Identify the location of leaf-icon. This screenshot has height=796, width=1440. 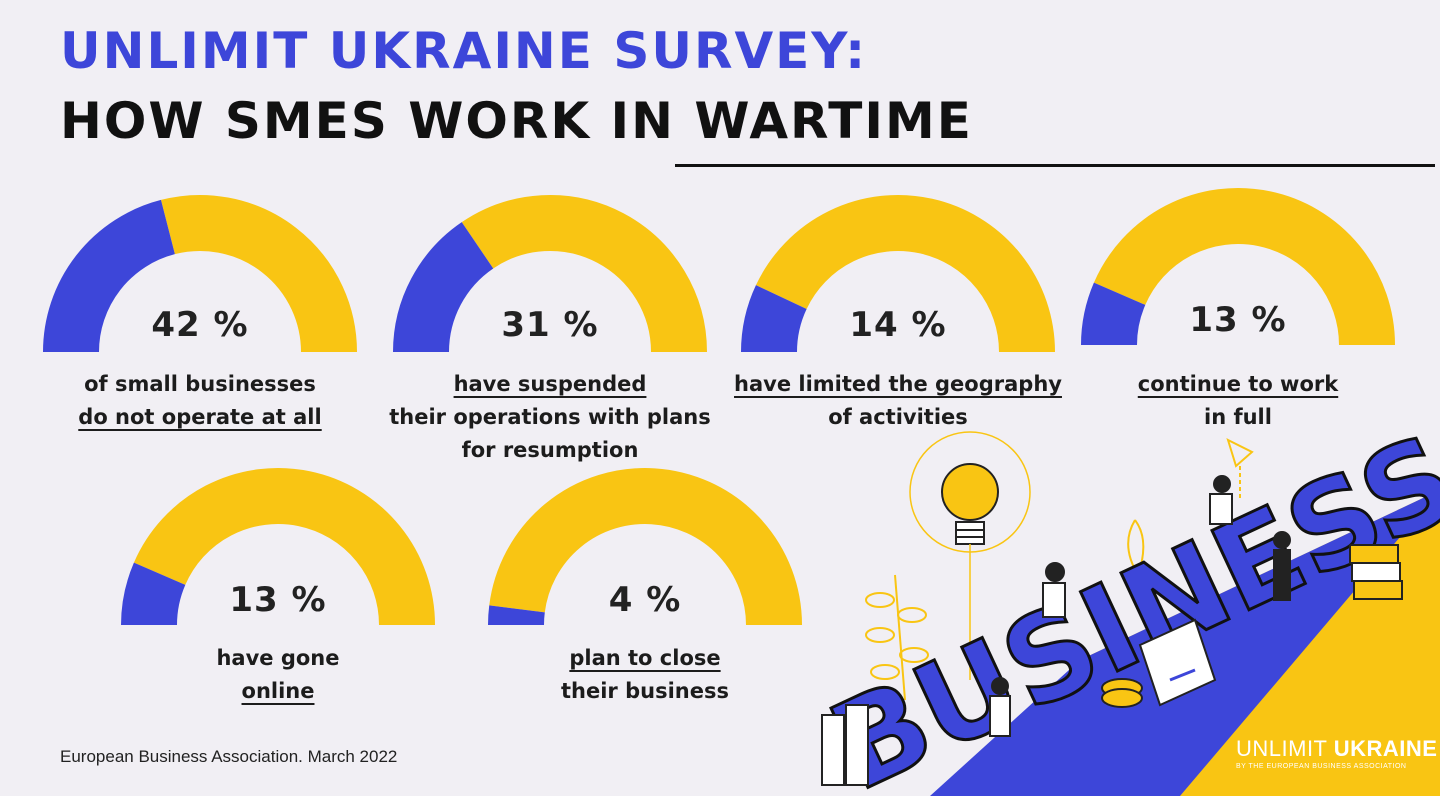
(1005, 610).